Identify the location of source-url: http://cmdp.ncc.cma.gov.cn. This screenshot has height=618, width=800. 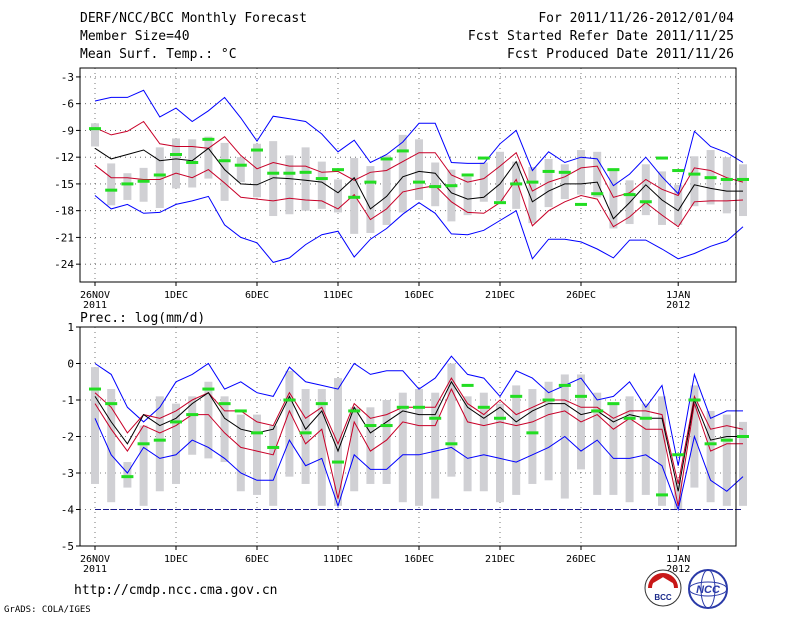
(176, 590).